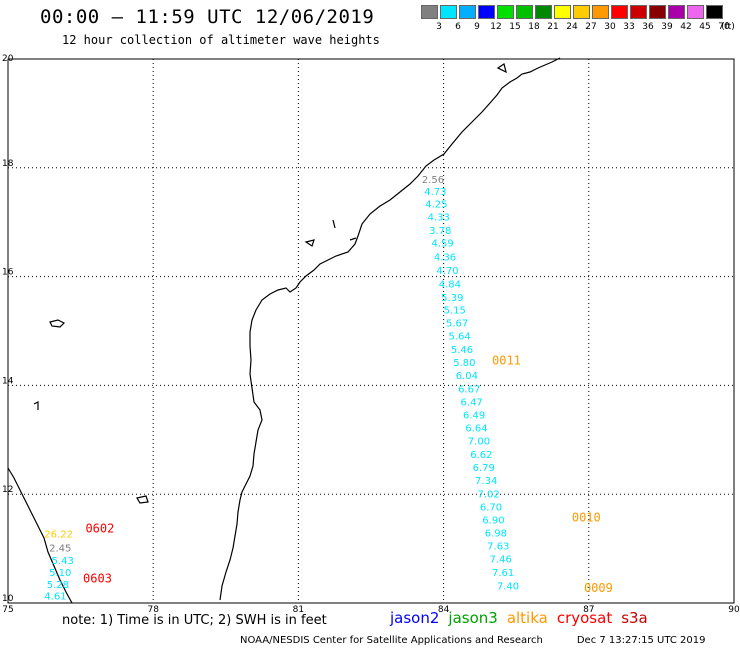 The image size is (740, 650). Describe the element at coordinates (491, 508) in the screenshot. I see `wave-height-label: 6.70` at that location.